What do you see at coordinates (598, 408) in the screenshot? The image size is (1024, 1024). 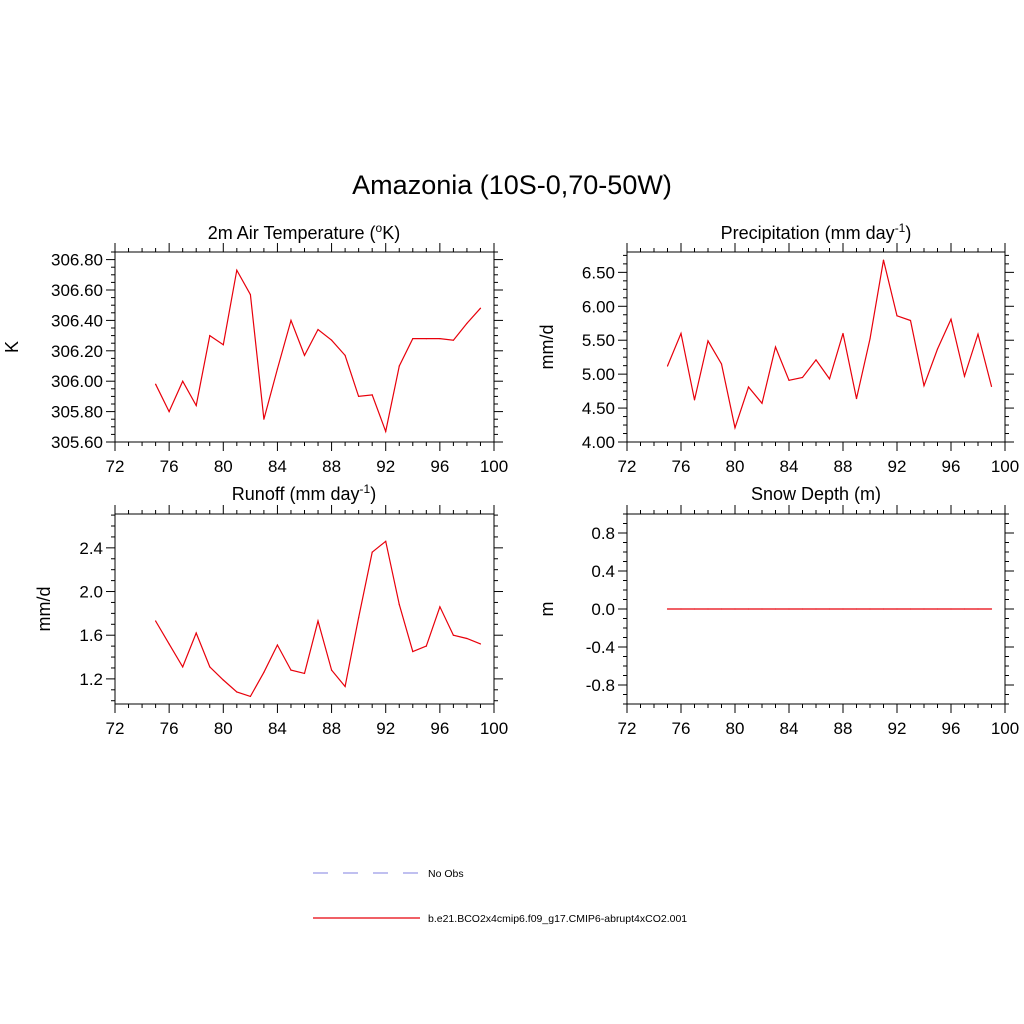 I see `y-tick-label: 4.50` at bounding box center [598, 408].